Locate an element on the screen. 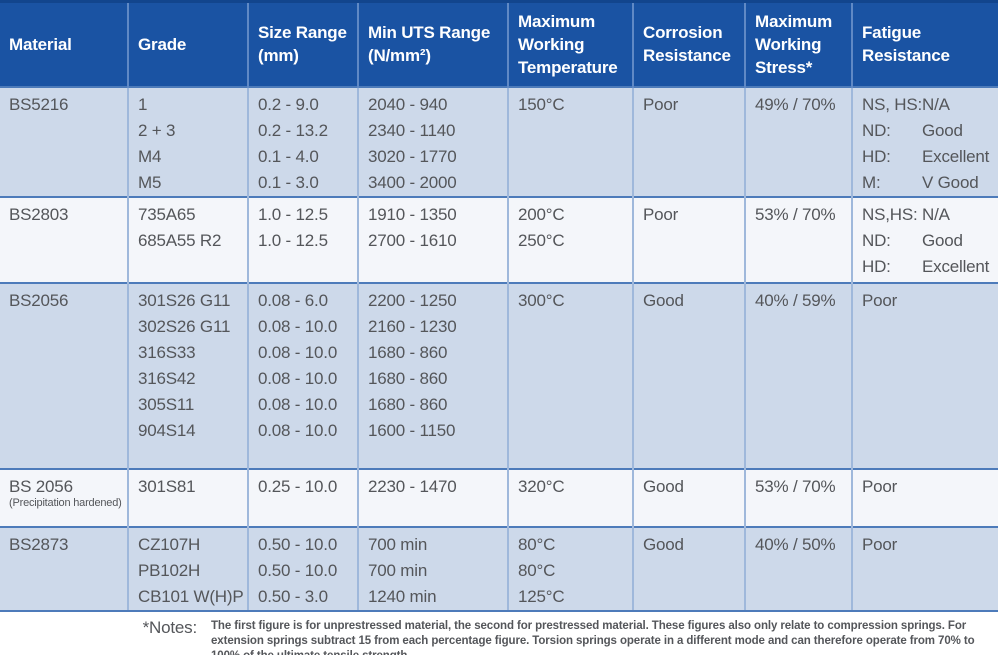 This screenshot has width=998, height=655. material-value: BS 2056 is located at coordinates (41, 486).